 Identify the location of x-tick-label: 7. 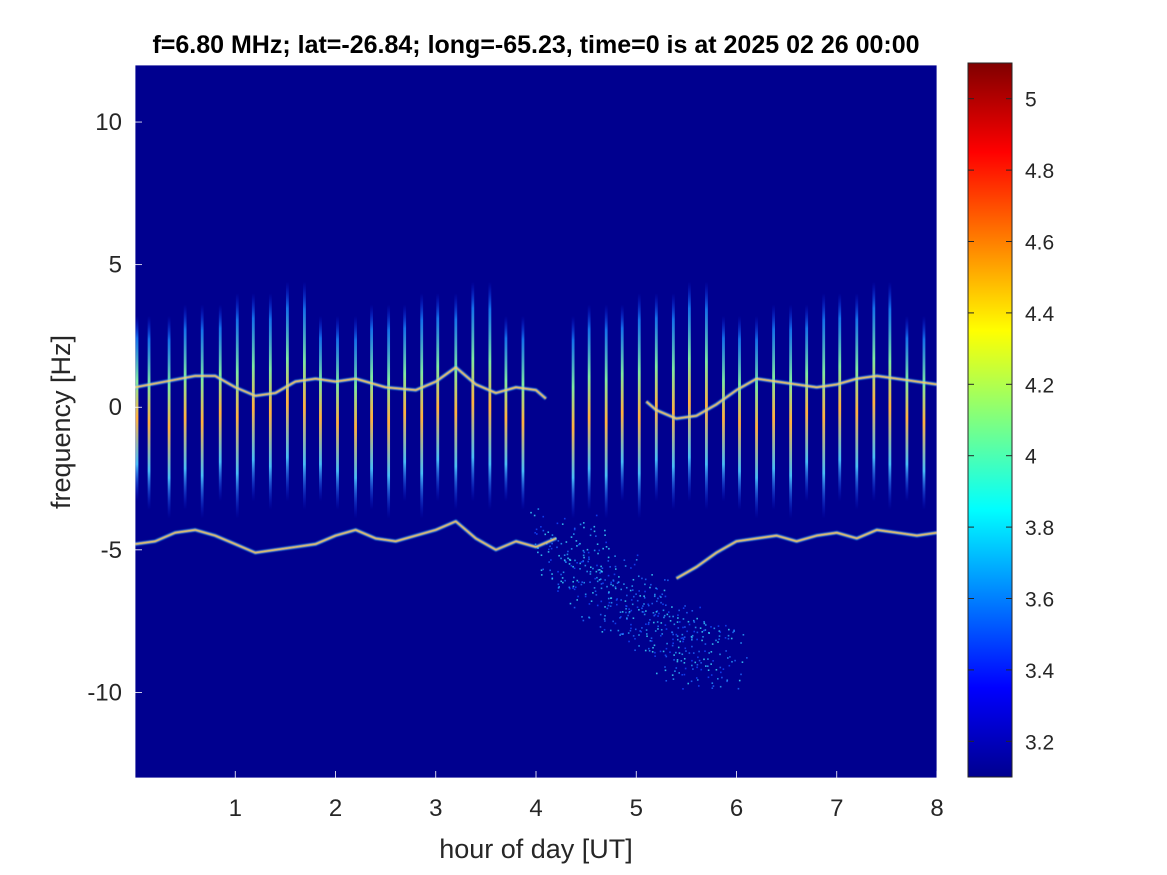
(836, 808).